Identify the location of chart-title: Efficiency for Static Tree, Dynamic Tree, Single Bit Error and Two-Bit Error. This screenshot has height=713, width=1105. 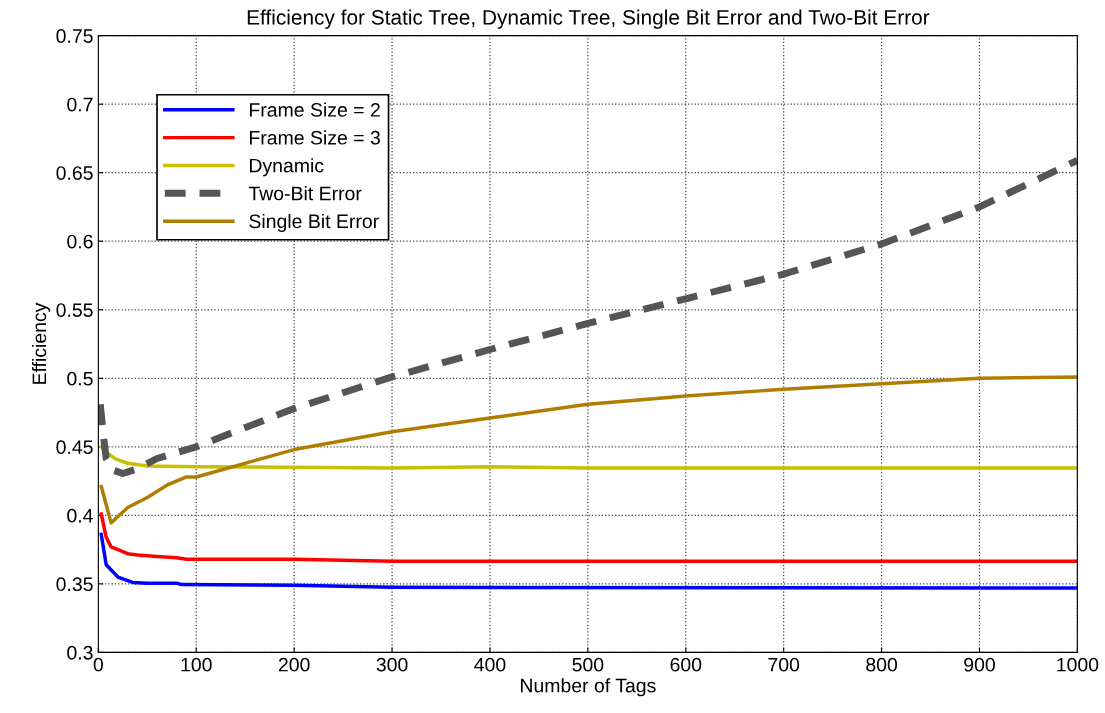
(588, 19).